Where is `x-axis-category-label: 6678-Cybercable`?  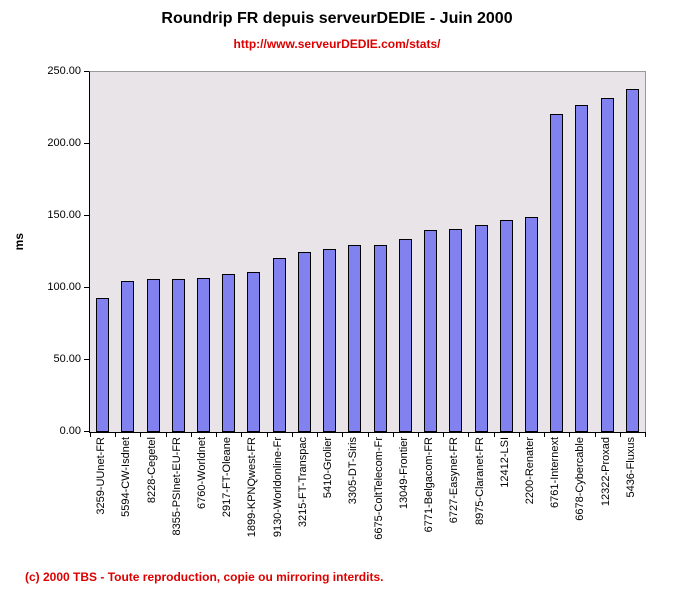
x-axis-category-label: 6678-Cybercable is located at coordinates (580, 479).